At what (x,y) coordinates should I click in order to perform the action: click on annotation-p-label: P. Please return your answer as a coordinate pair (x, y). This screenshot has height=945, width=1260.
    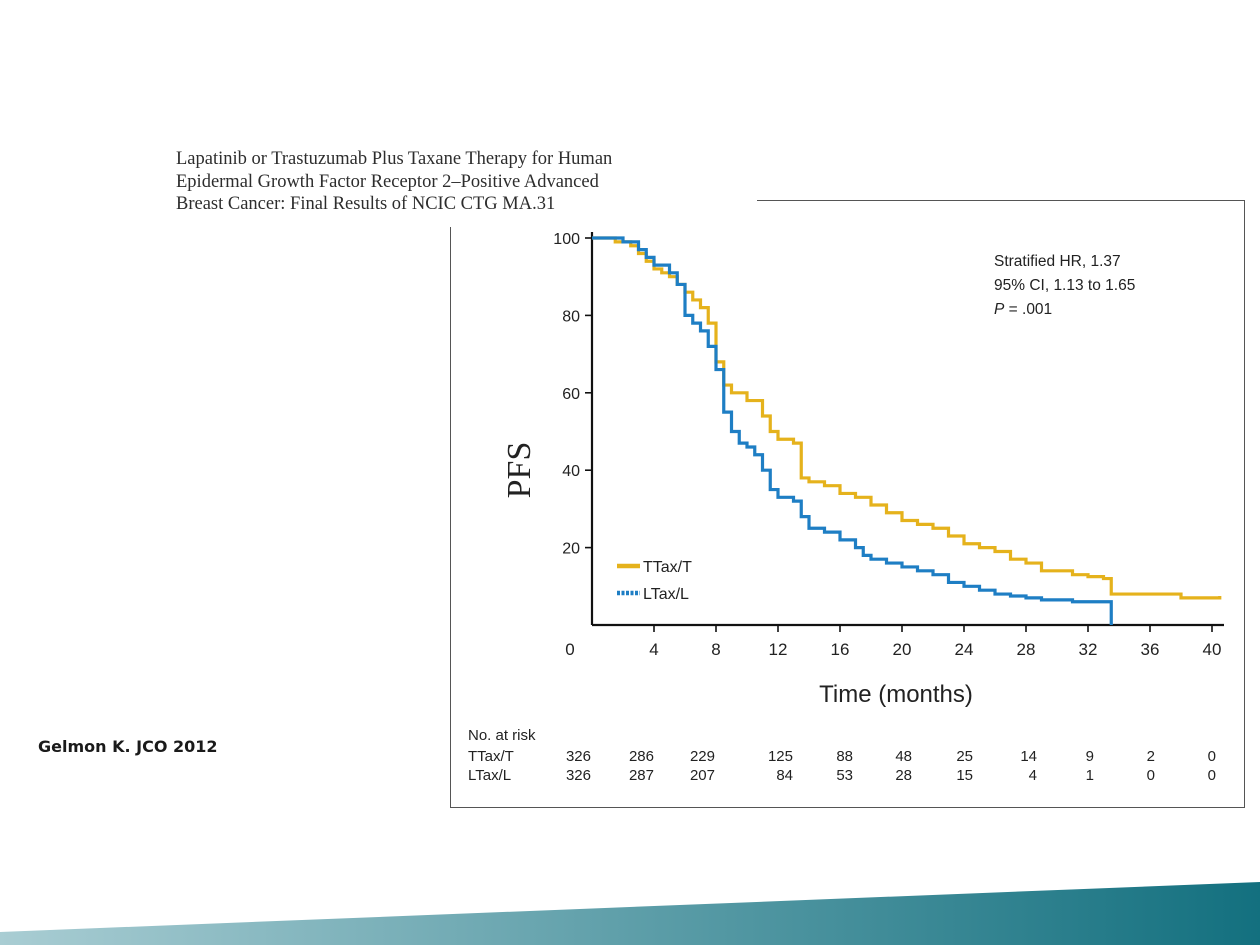
    Looking at the image, I should click on (999, 309).